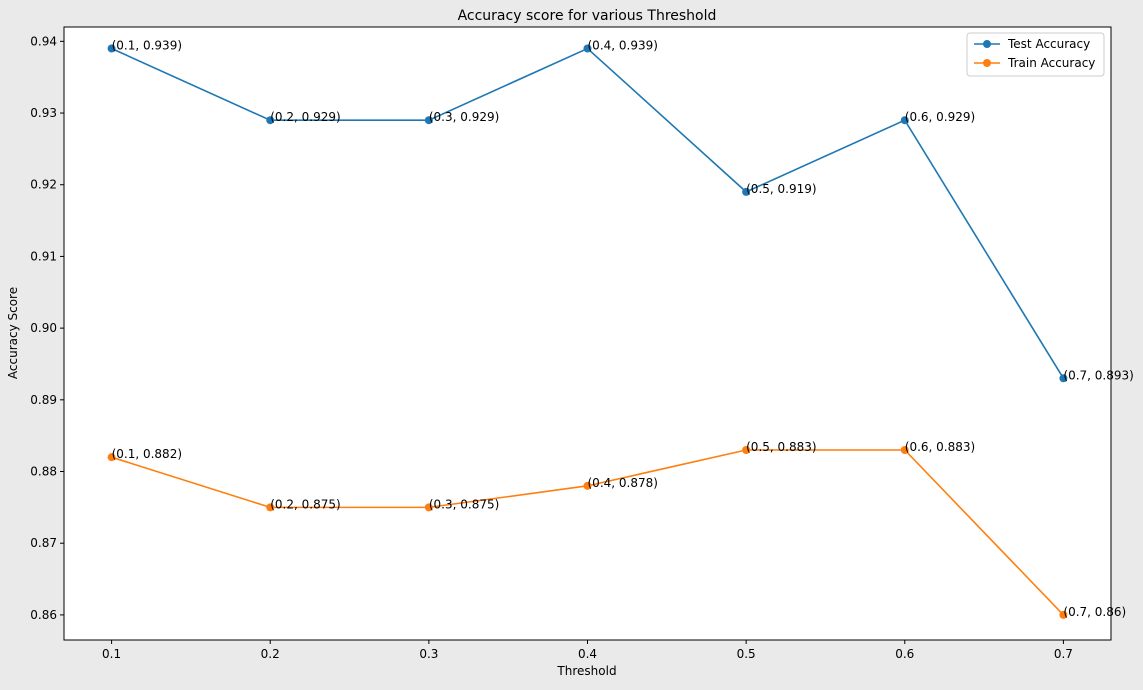 The width and height of the screenshot is (1143, 690). I want to click on legend-item: Train Accuracy, so click(1034, 63).